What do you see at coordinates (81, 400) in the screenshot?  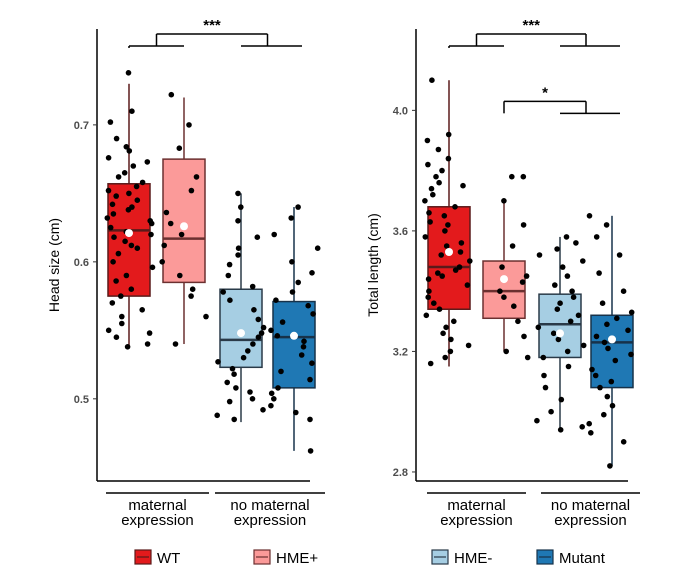 I see `y-tick-label: 0.5` at bounding box center [81, 400].